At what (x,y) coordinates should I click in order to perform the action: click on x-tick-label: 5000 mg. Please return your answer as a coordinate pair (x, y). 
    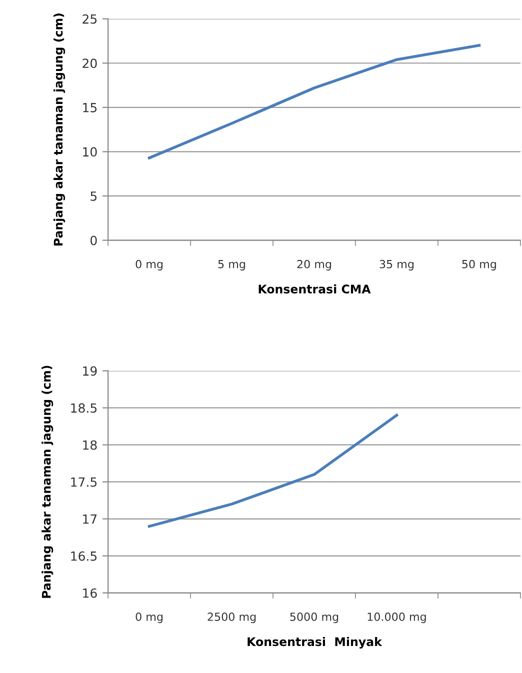
    Looking at the image, I should click on (314, 618).